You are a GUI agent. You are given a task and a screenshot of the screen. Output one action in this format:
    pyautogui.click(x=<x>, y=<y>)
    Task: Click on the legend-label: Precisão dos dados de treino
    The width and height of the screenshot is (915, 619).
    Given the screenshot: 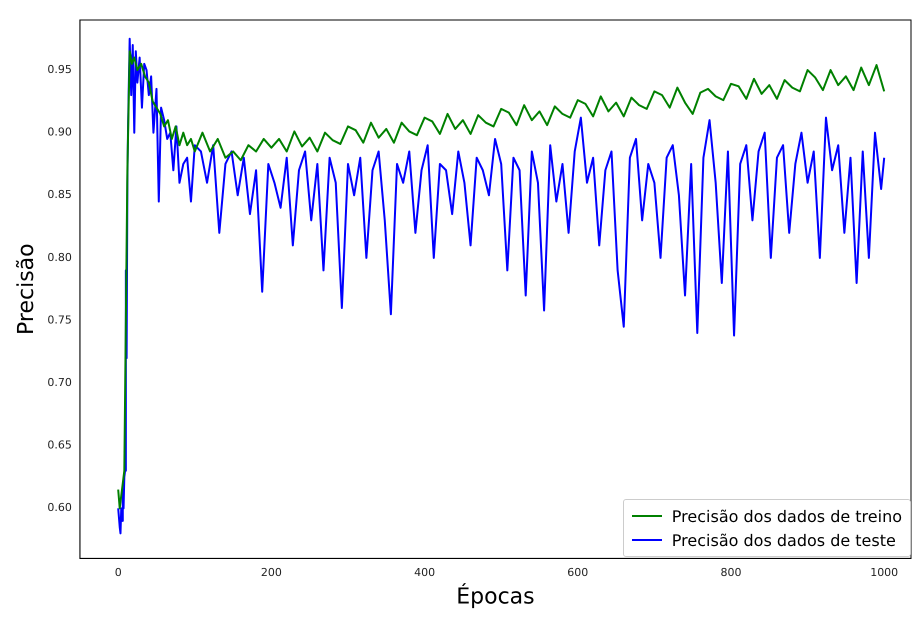 What is the action you would take?
    pyautogui.click(x=787, y=516)
    